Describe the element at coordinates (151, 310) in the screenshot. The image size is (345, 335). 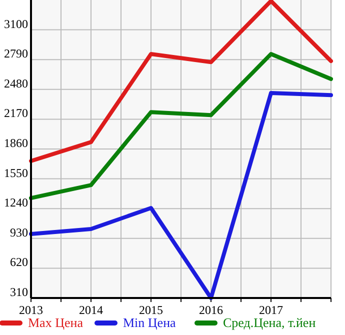
I see `x-tick-label: 2015` at that location.